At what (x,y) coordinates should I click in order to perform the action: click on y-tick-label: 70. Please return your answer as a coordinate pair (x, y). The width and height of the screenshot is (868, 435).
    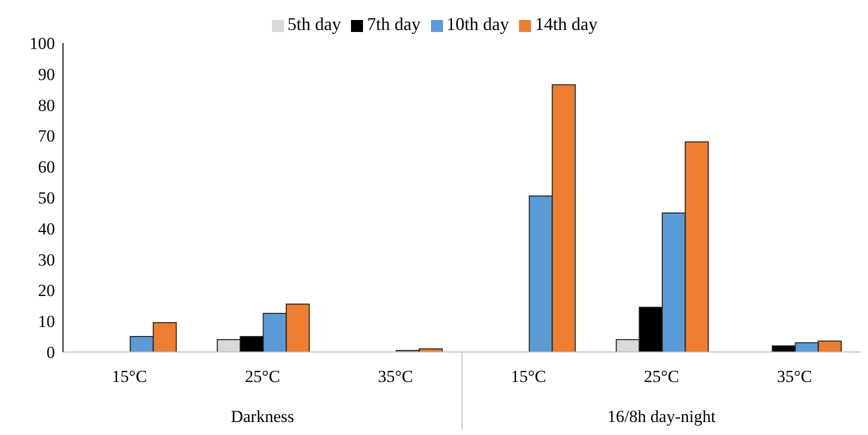
    Looking at the image, I should click on (46, 136).